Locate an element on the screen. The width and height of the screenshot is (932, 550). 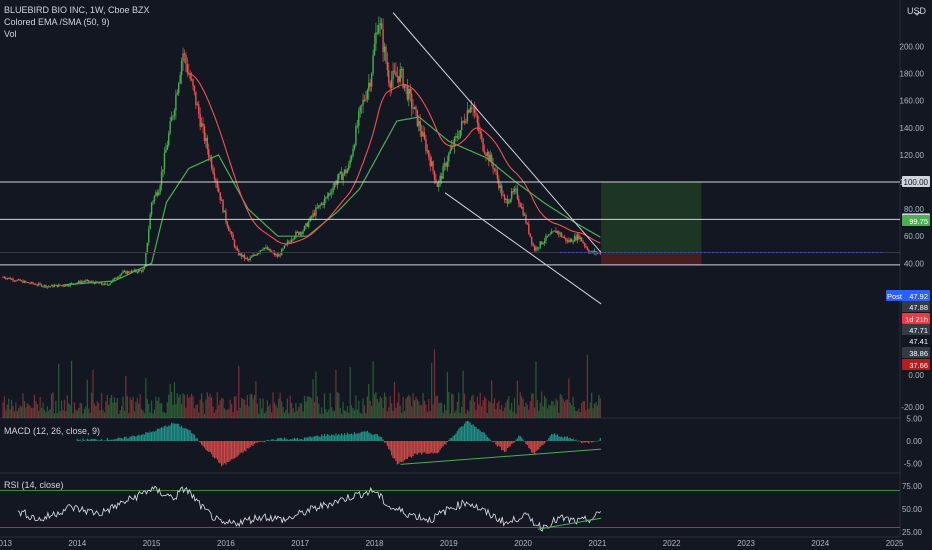
currency-label: USD is located at coordinates (916, 11).